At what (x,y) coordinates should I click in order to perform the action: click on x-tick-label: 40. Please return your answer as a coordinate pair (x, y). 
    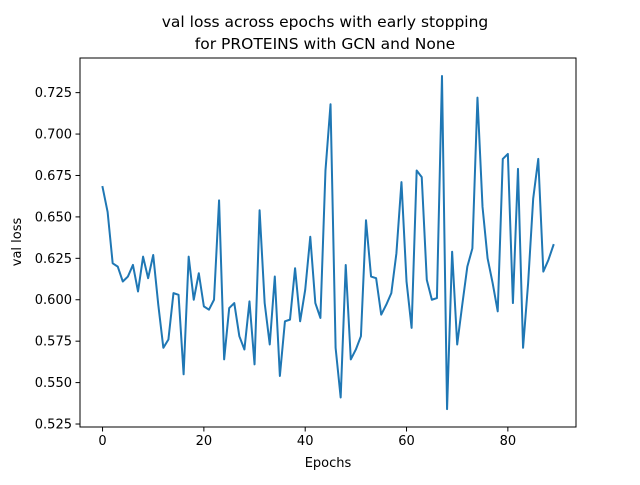
    Looking at the image, I should click on (305, 441).